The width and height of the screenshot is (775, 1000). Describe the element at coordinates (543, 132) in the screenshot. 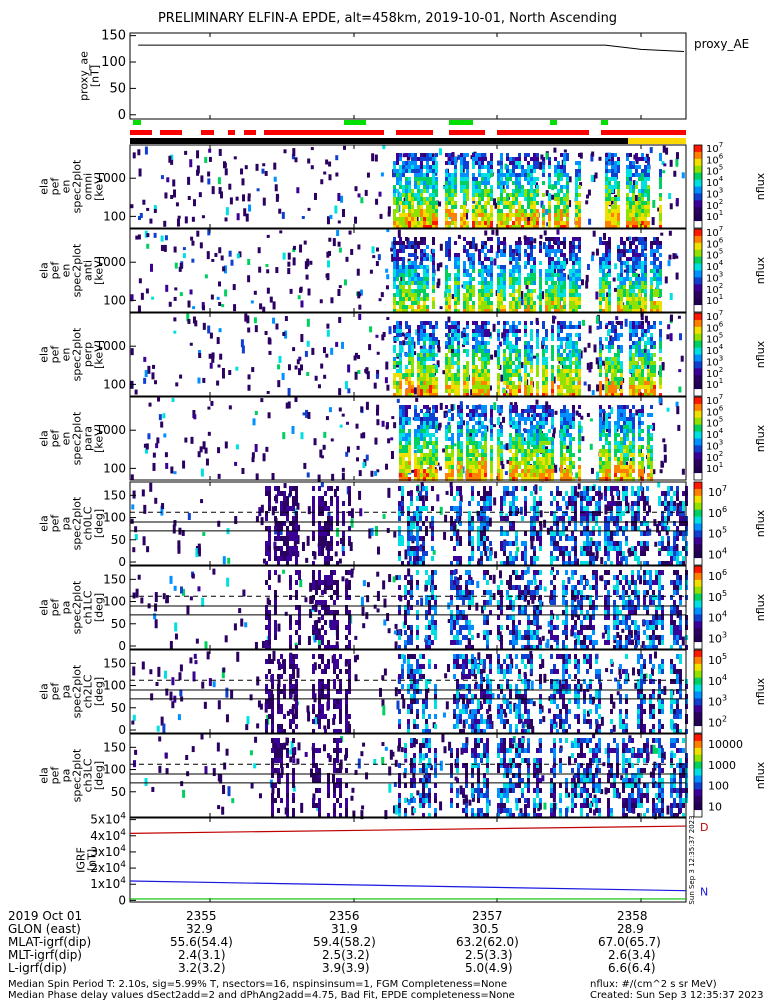

I see `epd-flag-bar` at that location.